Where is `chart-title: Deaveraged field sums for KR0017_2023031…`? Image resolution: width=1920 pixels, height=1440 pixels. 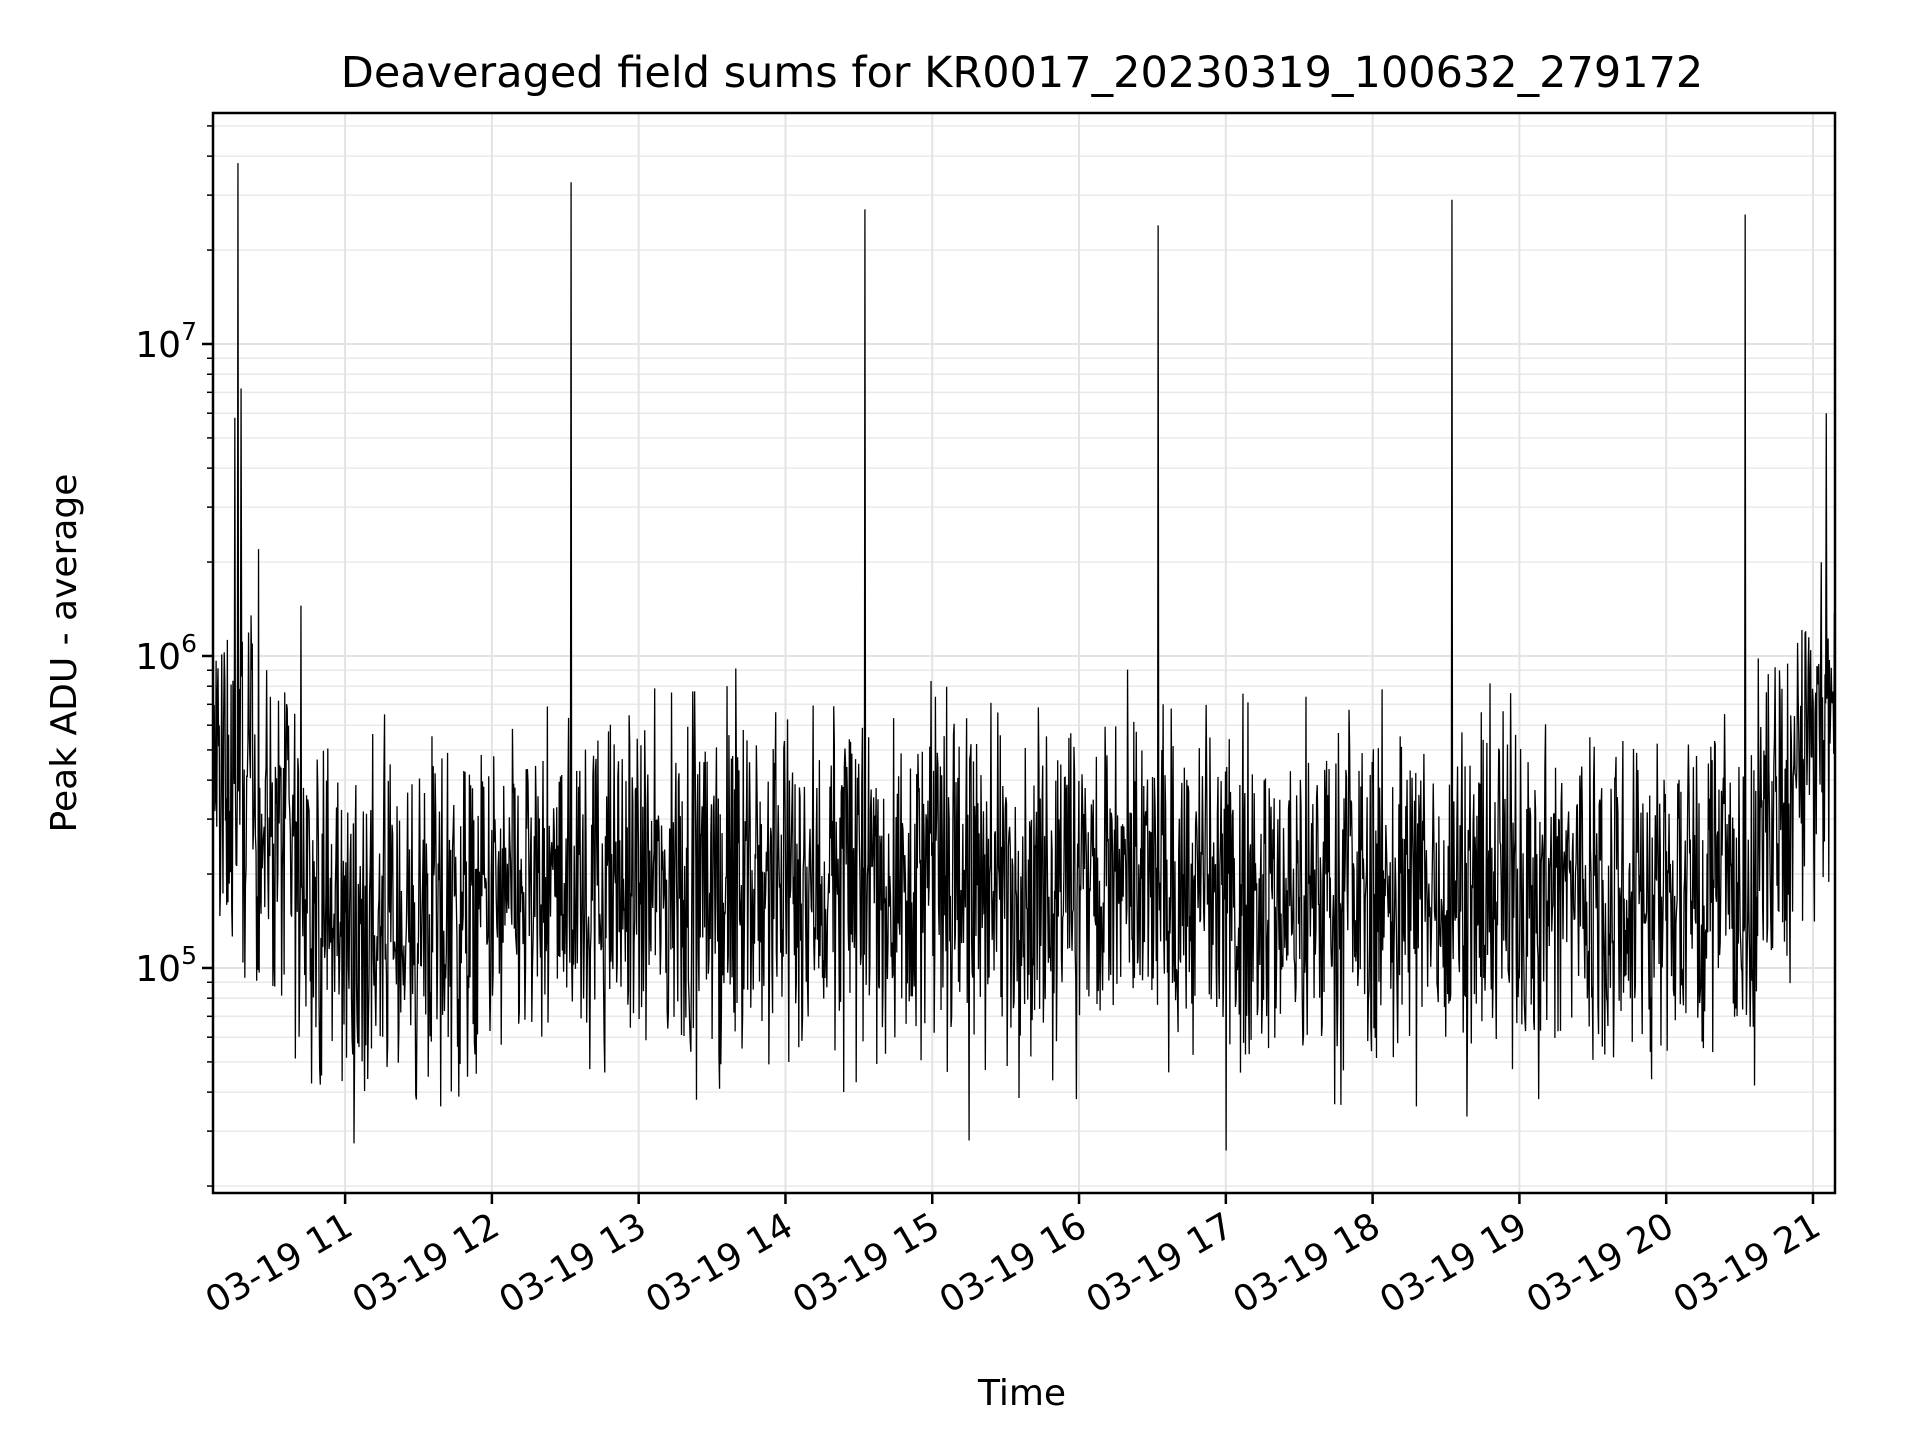 chart-title: Deaveraged field sums for KR0017_2023031… is located at coordinates (1022, 73).